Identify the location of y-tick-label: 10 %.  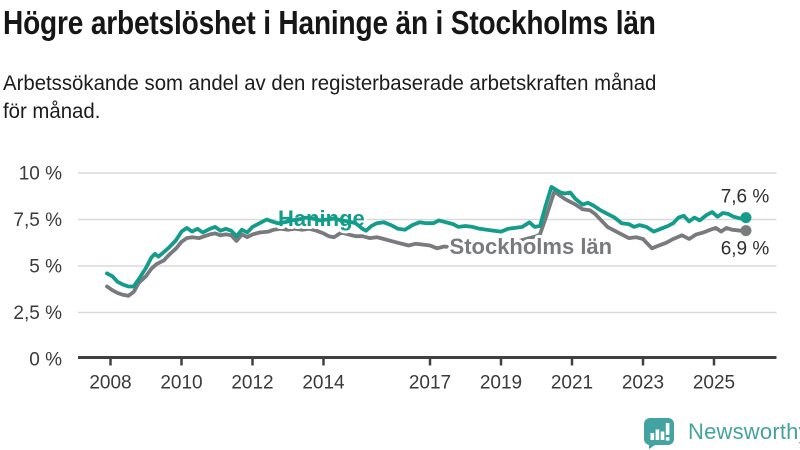
(40, 174).